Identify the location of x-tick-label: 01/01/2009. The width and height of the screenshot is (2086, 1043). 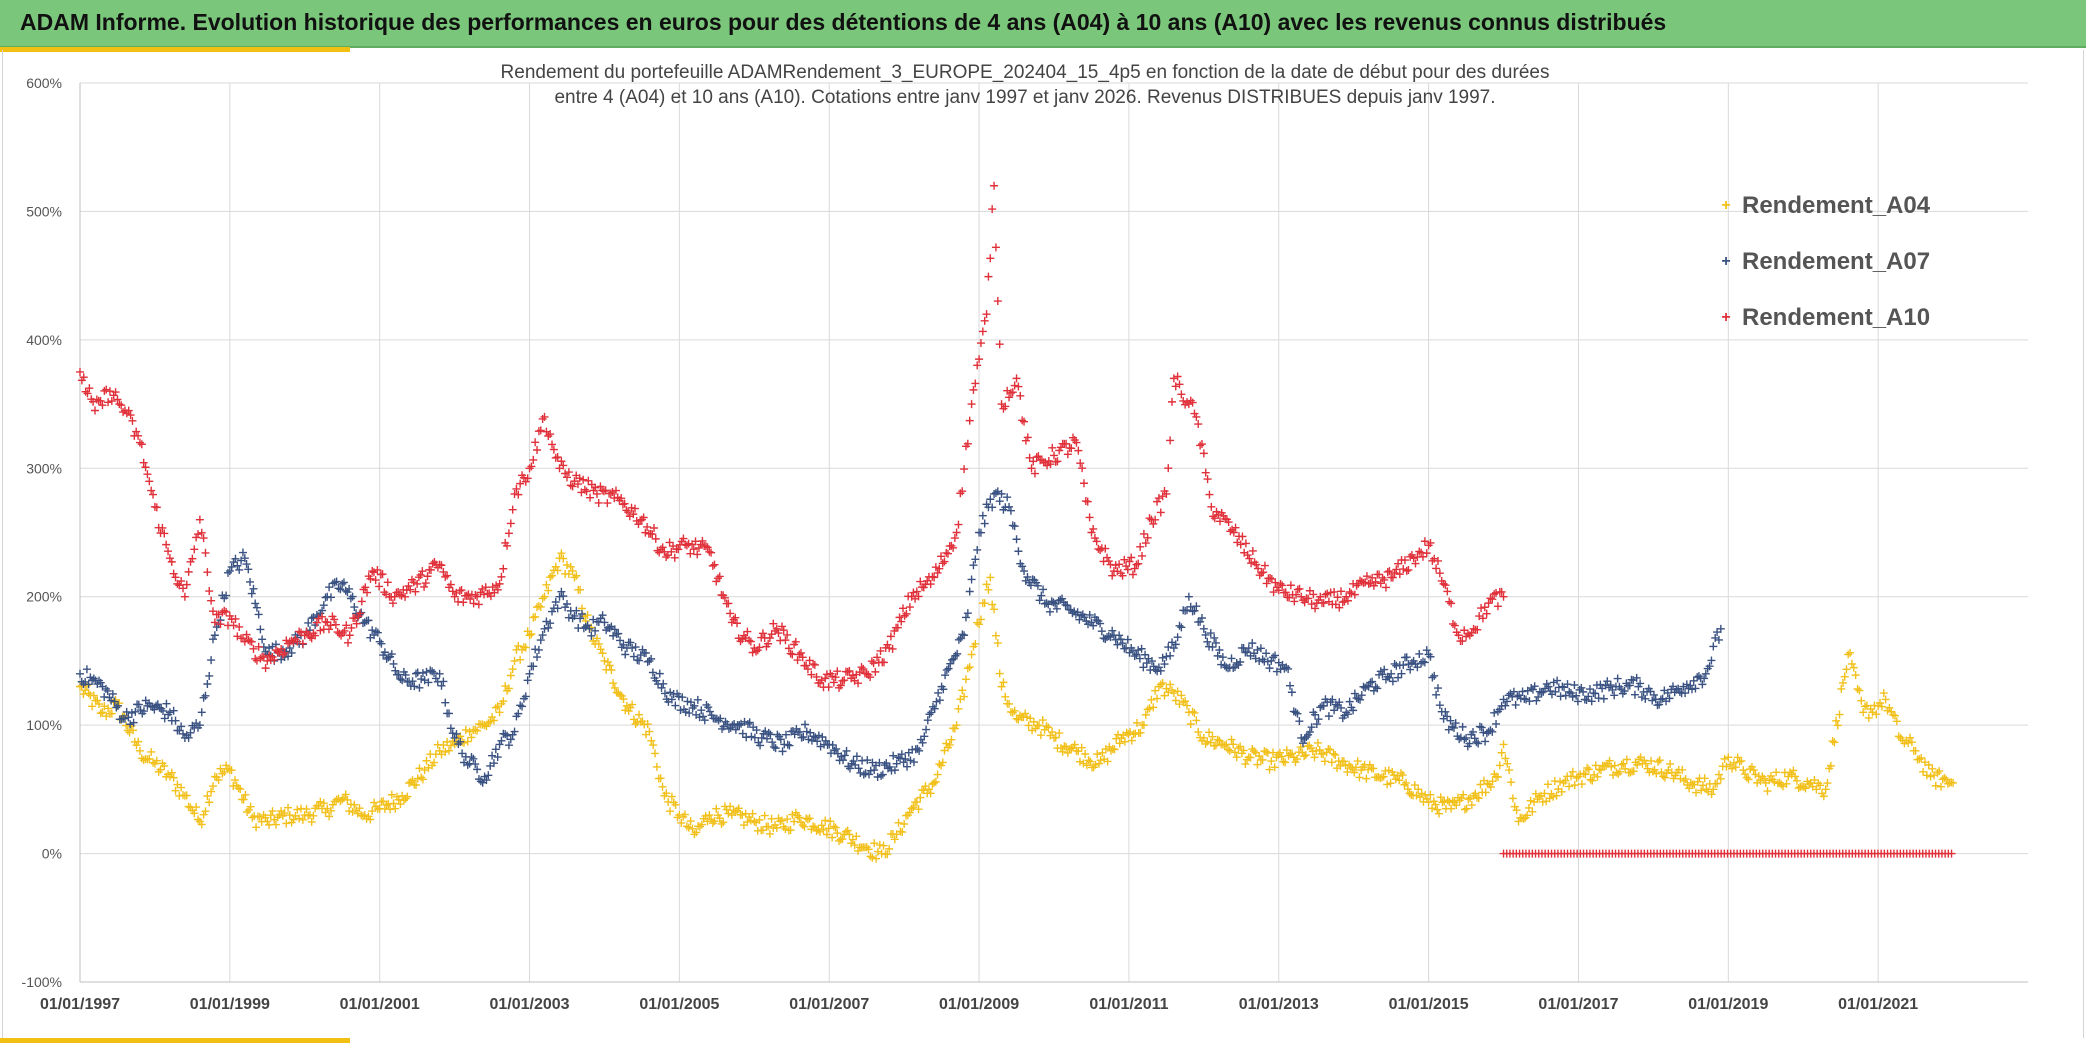
(979, 1004).